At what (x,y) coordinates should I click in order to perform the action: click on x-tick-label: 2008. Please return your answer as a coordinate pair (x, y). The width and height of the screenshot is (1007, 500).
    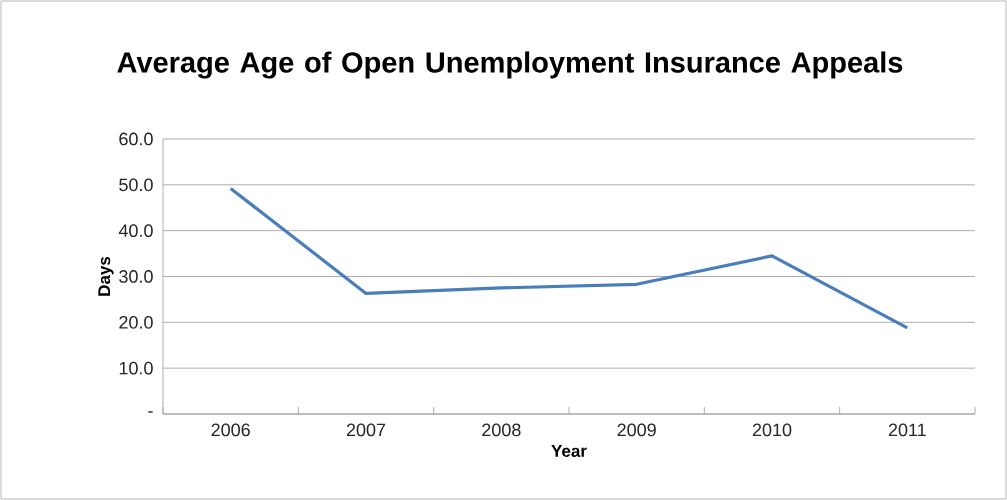
    Looking at the image, I should click on (501, 430).